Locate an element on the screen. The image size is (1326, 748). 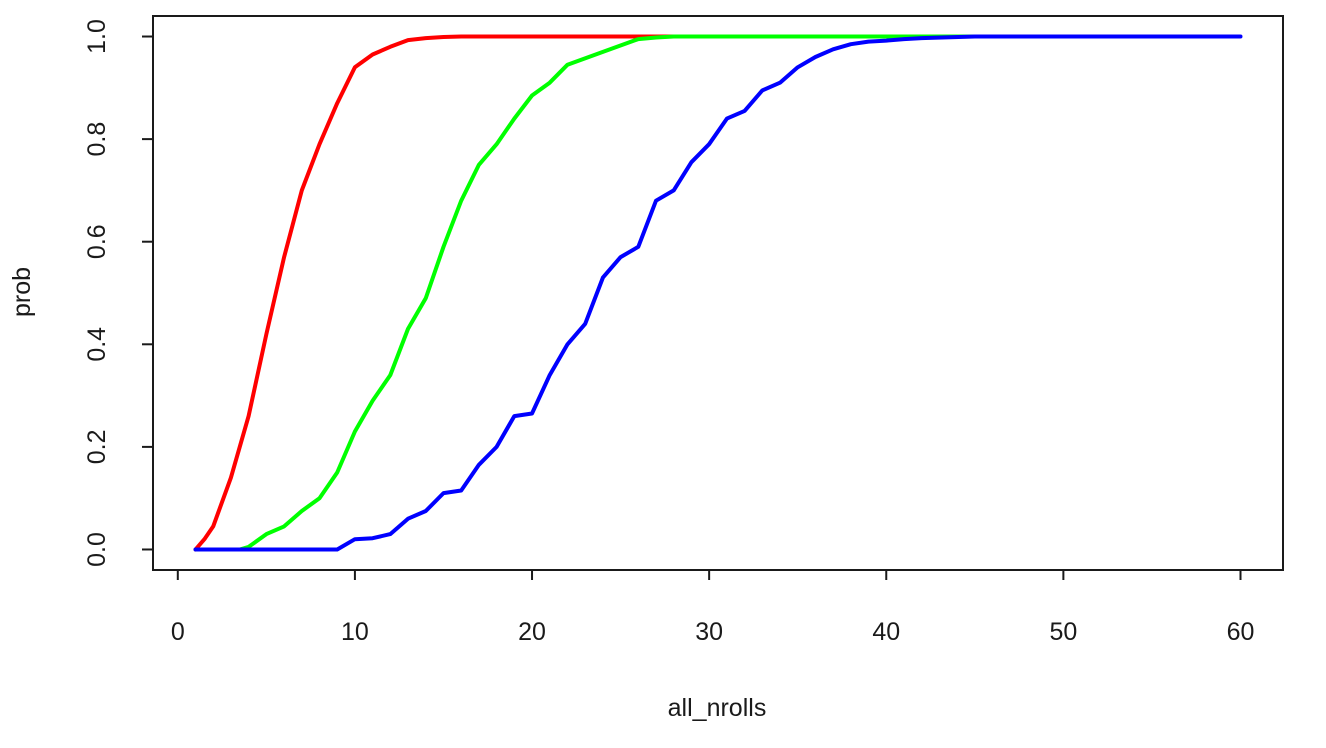
x-tick-label: 30 is located at coordinates (709, 632).